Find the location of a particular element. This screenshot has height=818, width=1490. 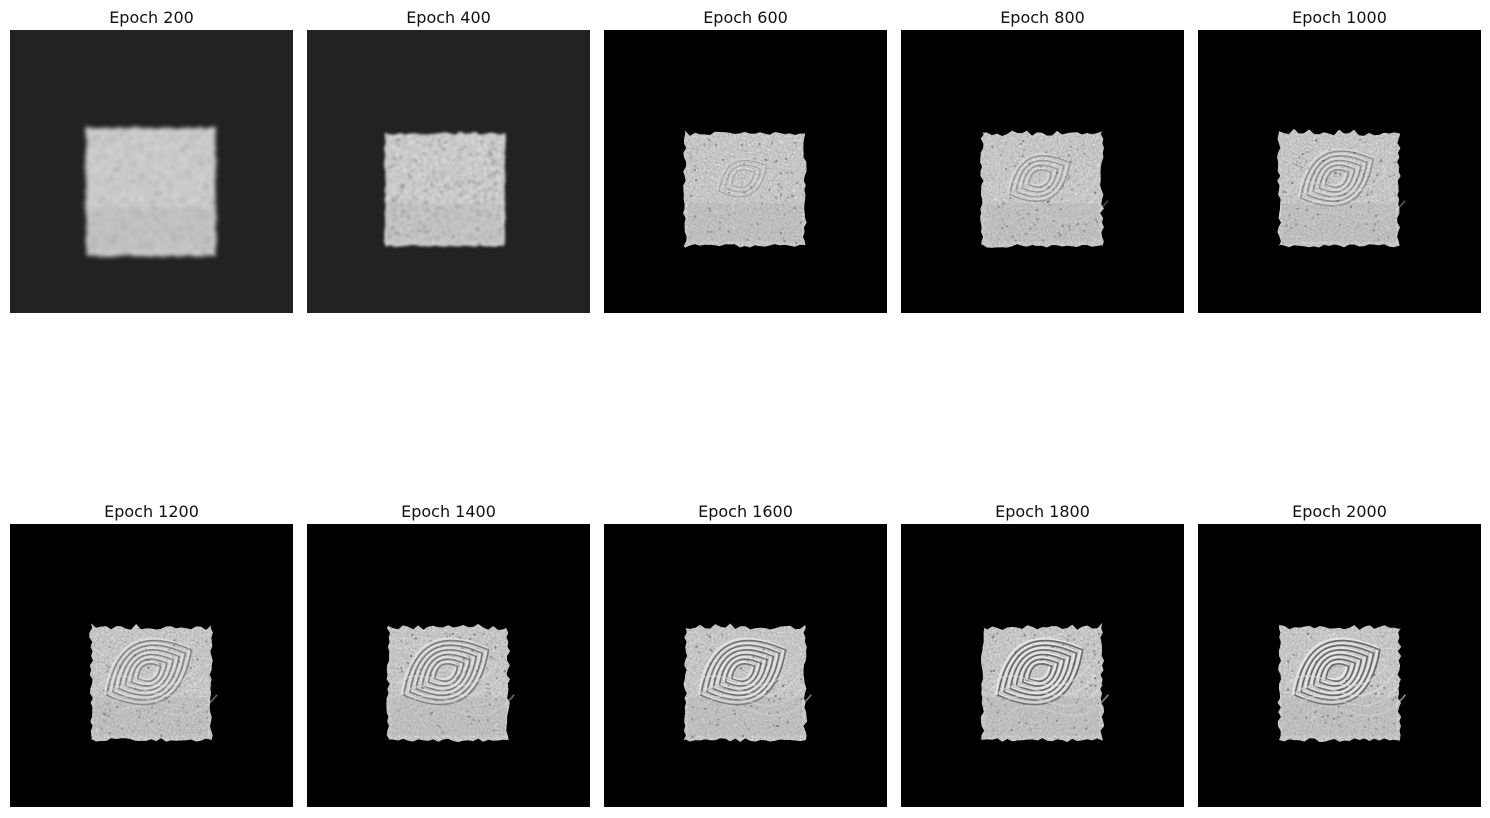

panel-title: Epoch 600 is located at coordinates (745, 17).